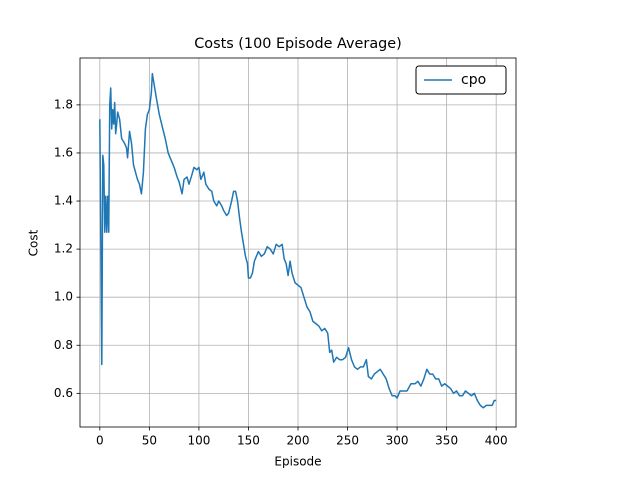 The image size is (640, 480). What do you see at coordinates (397, 441) in the screenshot?
I see `x-tick-label: 300` at bounding box center [397, 441].